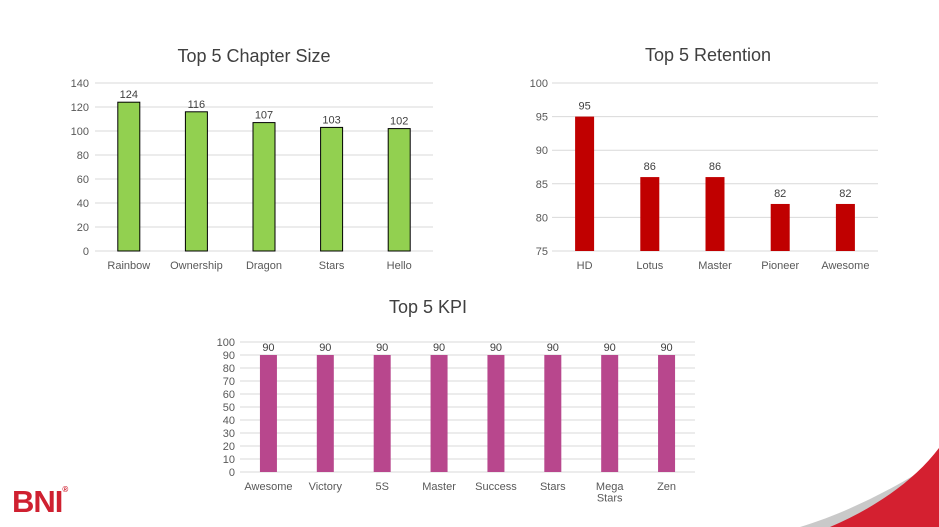 This screenshot has width=939, height=527. Describe the element at coordinates (229, 421) in the screenshot. I see `kpi-y-tick-label: 40` at that location.